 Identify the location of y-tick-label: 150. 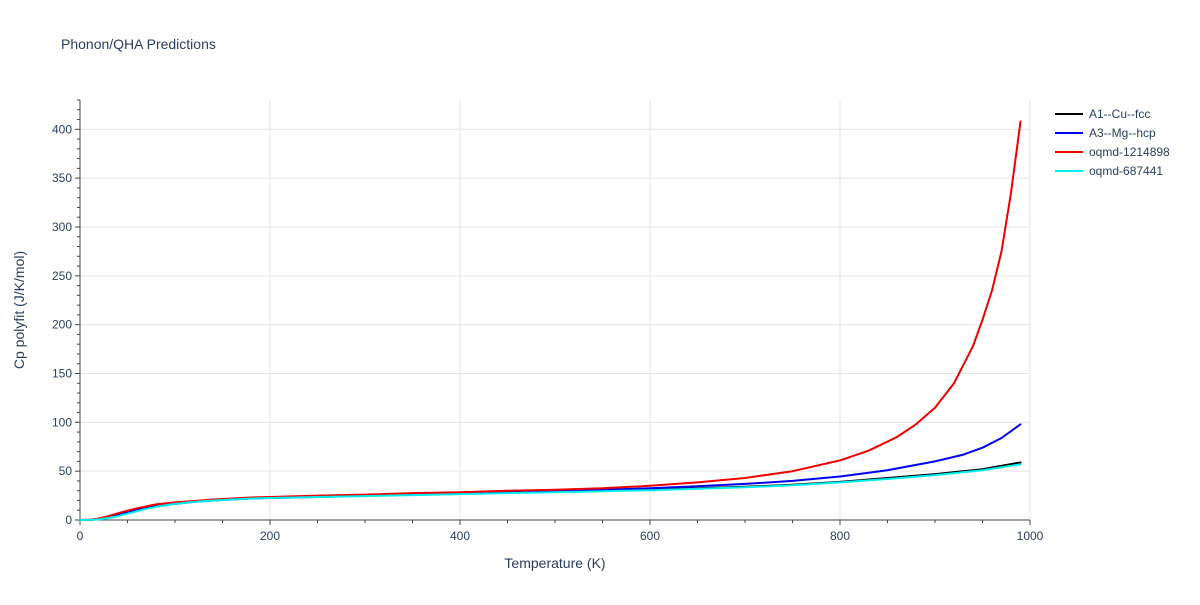
(62, 373).